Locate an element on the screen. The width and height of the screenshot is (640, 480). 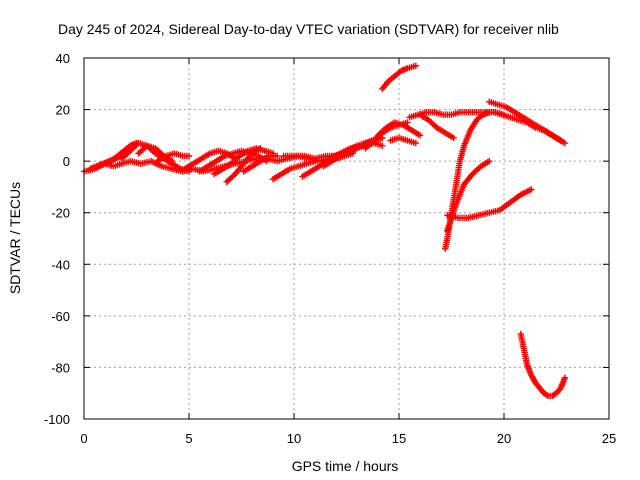
y-tick-label: 40 is located at coordinates (63, 58).